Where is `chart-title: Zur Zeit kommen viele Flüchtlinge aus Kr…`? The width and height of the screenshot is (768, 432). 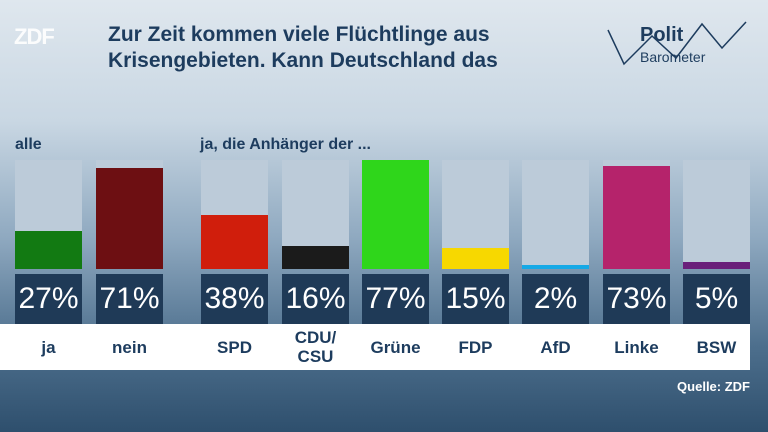 chart-title: Zur Zeit kommen viele Flüchtlinge aus Kr… is located at coordinates (303, 47).